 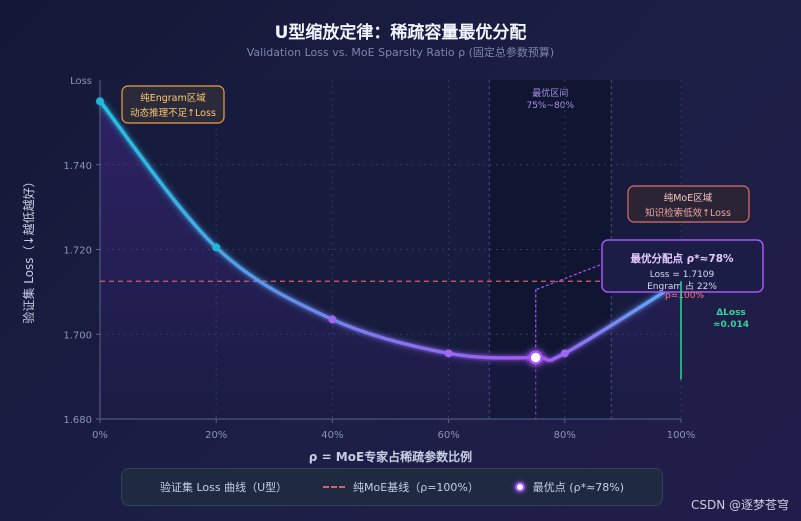 What do you see at coordinates (731, 313) in the screenshot?
I see `delta-loss-label-line1: ΔLoss` at bounding box center [731, 313].